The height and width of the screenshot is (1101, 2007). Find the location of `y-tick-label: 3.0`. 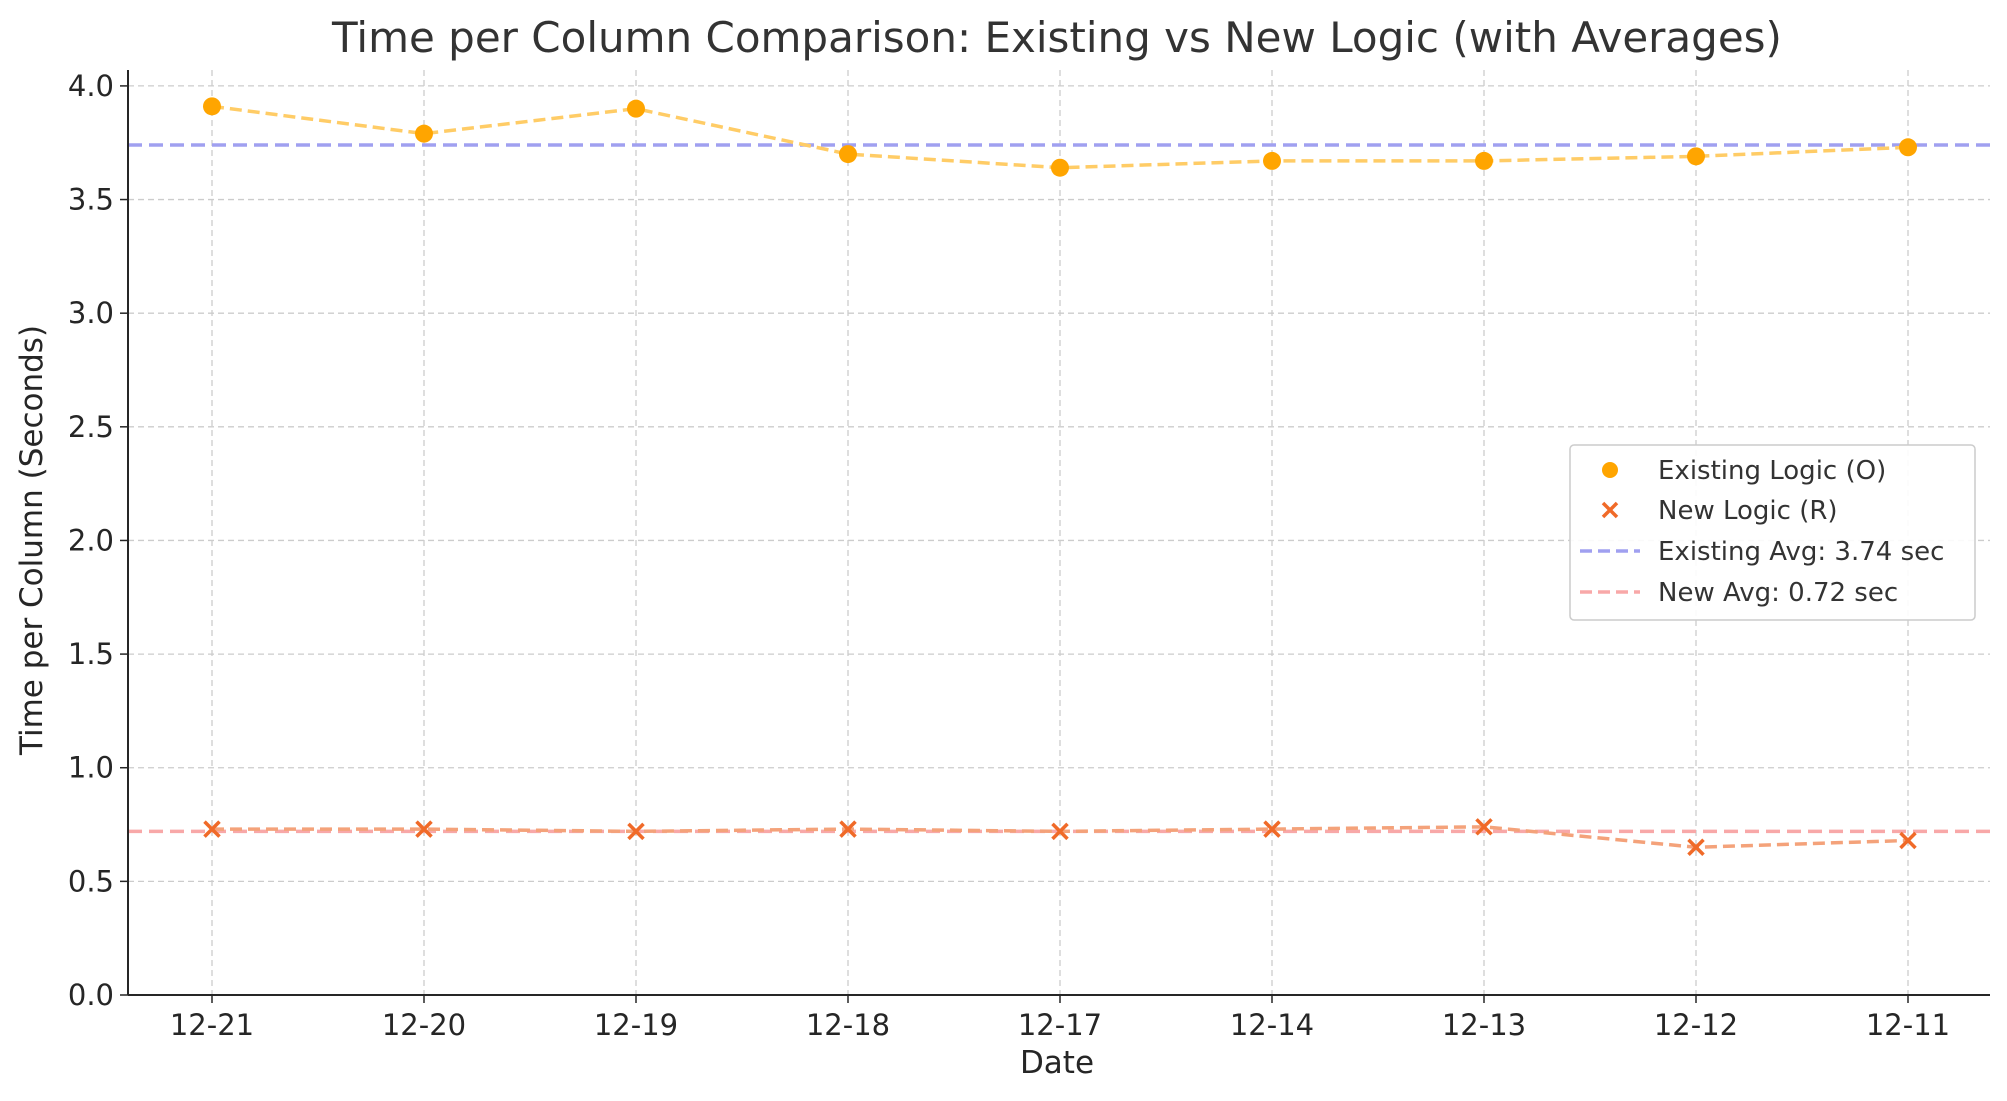

y-tick-label: 3.0 is located at coordinates (91, 313).